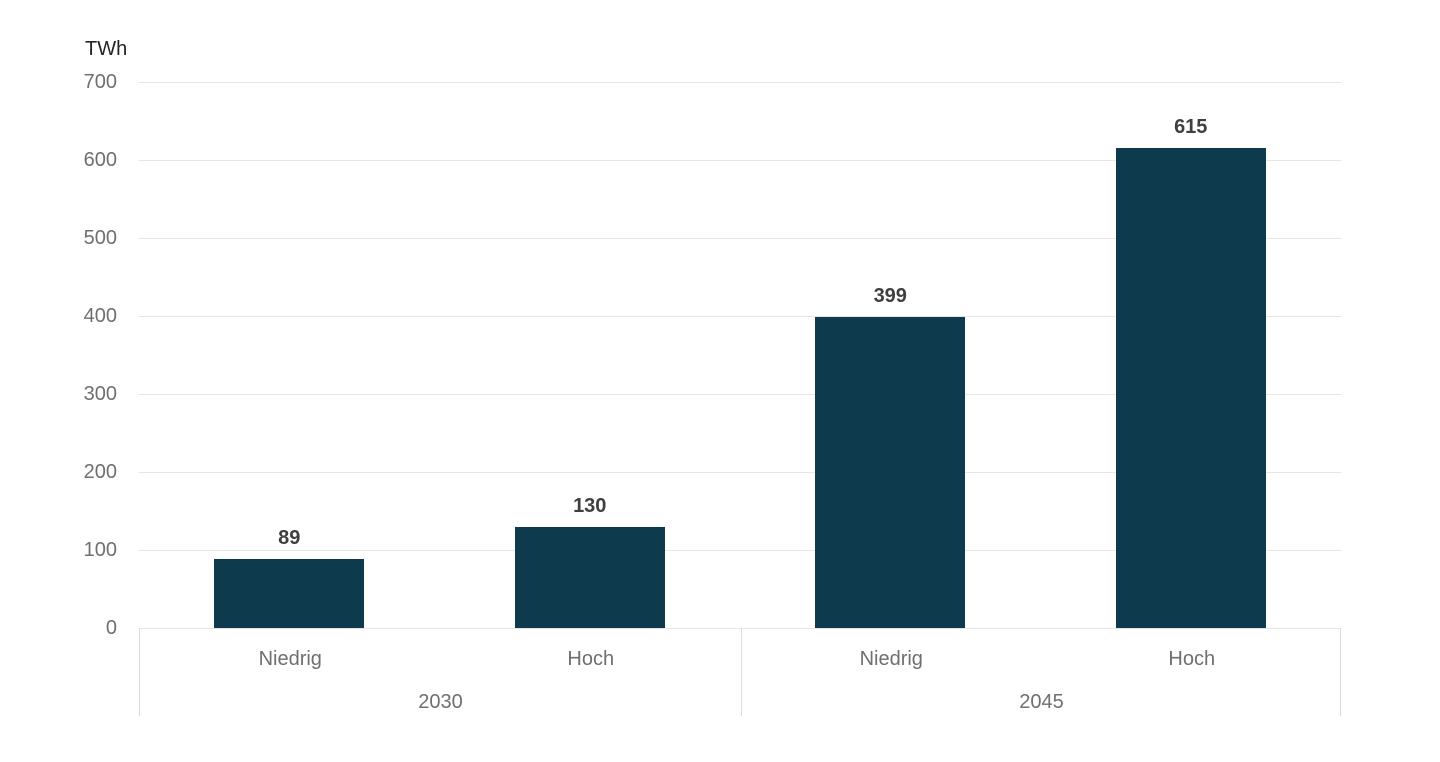 This screenshot has width=1440, height=762. Describe the element at coordinates (890, 295) in the screenshot. I see `bar-value-label: 399` at that location.